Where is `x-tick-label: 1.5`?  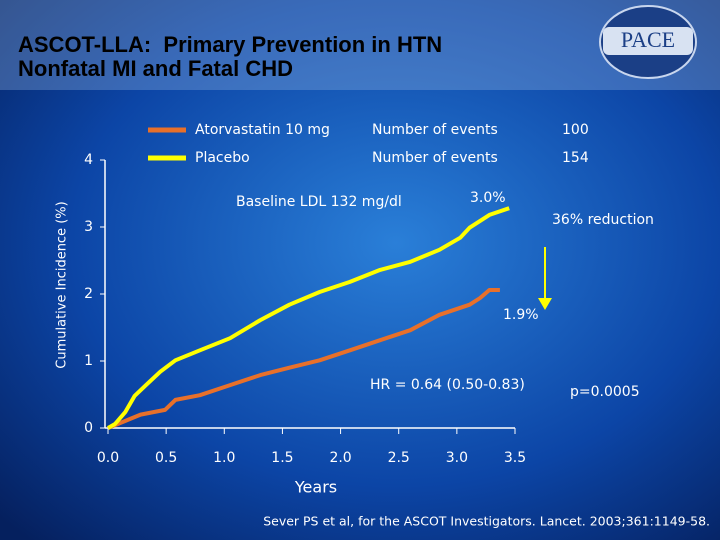 x-tick-label: 1.5 is located at coordinates (282, 458).